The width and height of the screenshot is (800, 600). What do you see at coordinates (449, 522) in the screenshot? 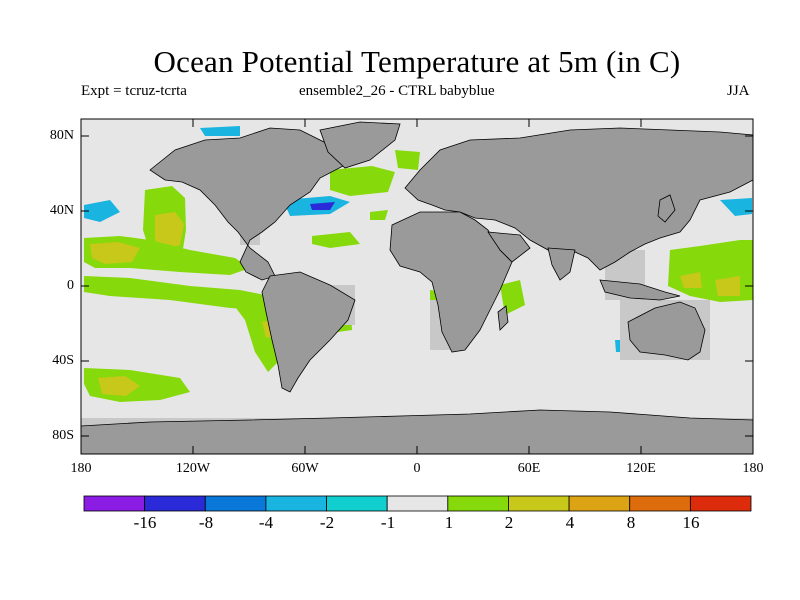
I see `colorbar-label: 1` at bounding box center [449, 522].